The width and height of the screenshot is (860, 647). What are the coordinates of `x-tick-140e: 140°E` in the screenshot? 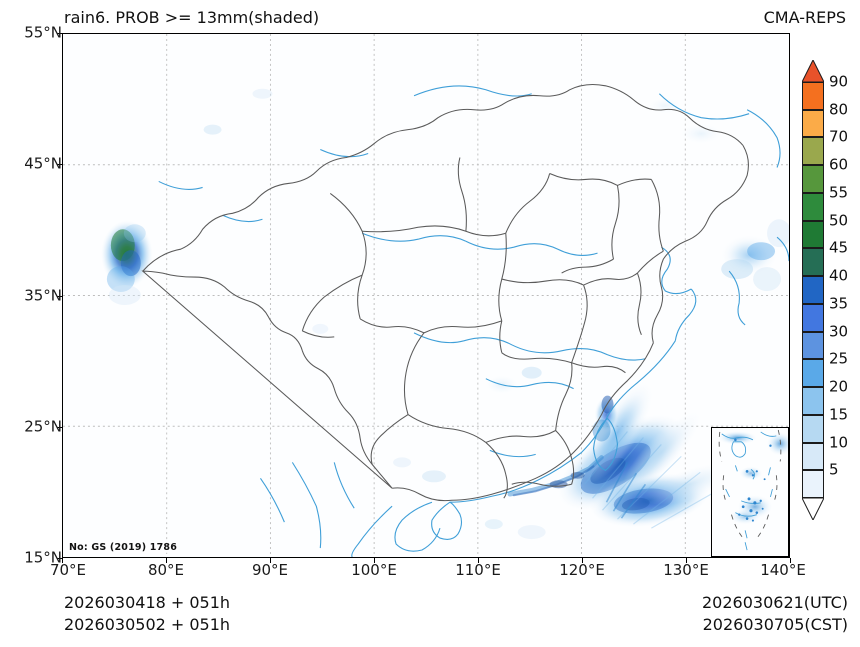 It's located at (783, 570).